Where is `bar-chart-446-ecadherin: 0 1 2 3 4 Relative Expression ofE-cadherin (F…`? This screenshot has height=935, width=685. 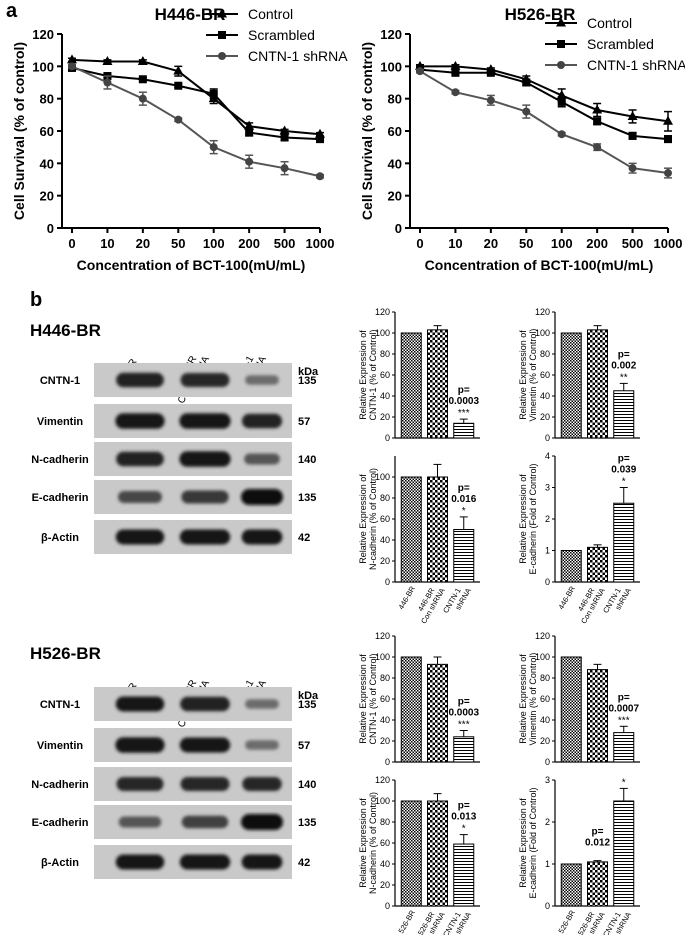 bar-chart-446-ecadherin: 0 1 2 3 4 Relative Expression ofE-cadherin (F… is located at coordinates (579, 538).